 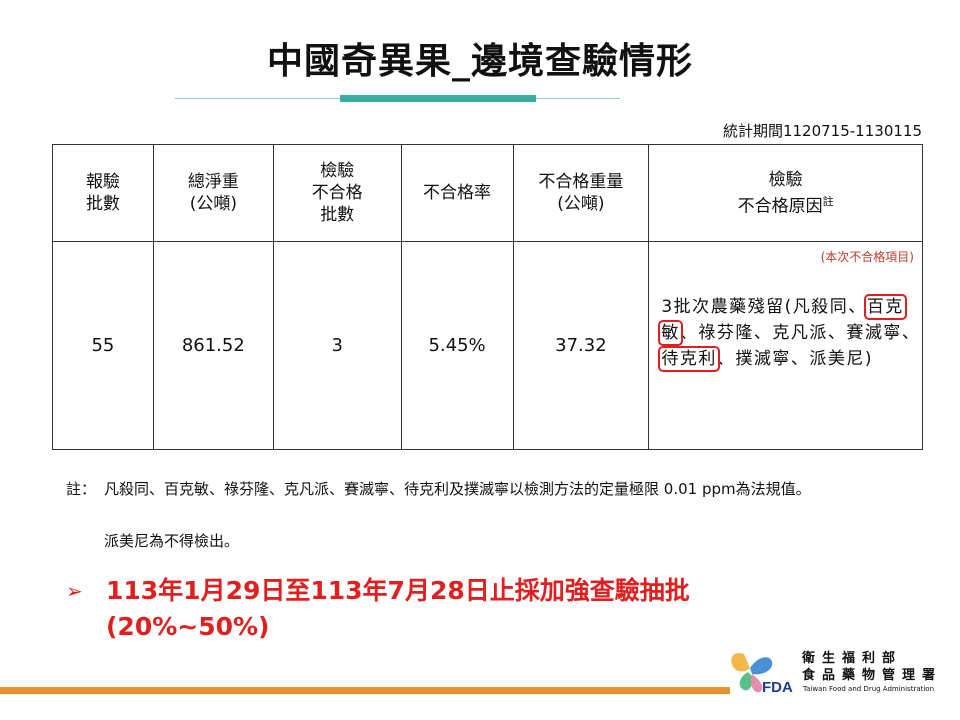 I want to click on cell-fail-weight: 37.32, so click(x=581, y=345).